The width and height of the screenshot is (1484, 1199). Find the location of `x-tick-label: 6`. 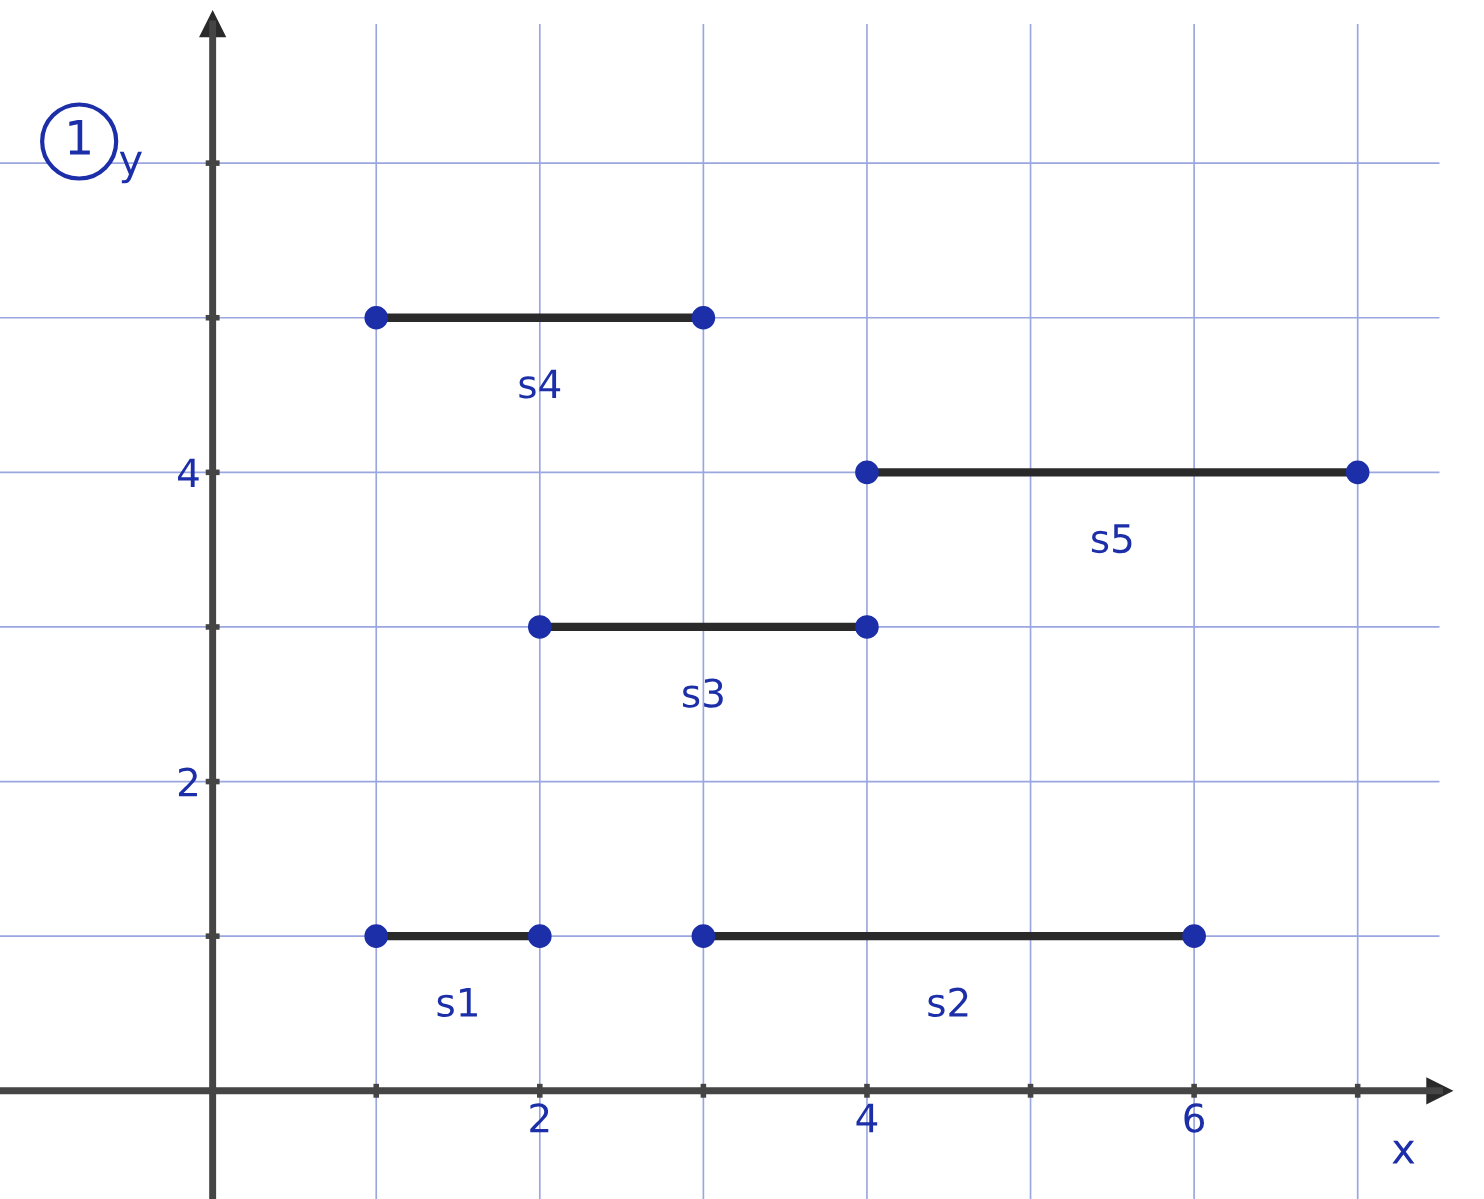

x-tick-label: 6 is located at coordinates (1194, 1118).